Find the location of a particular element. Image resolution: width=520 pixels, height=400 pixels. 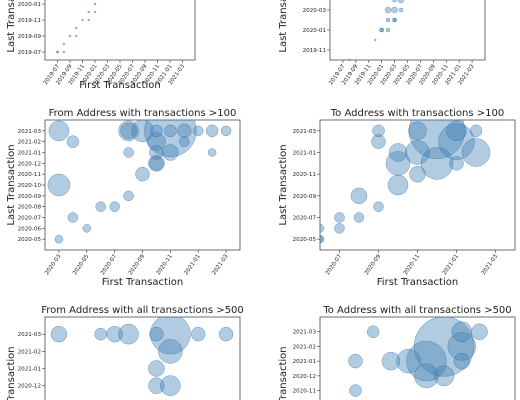

panel-title: To Address with transactions >100 is located at coordinates (417, 113).